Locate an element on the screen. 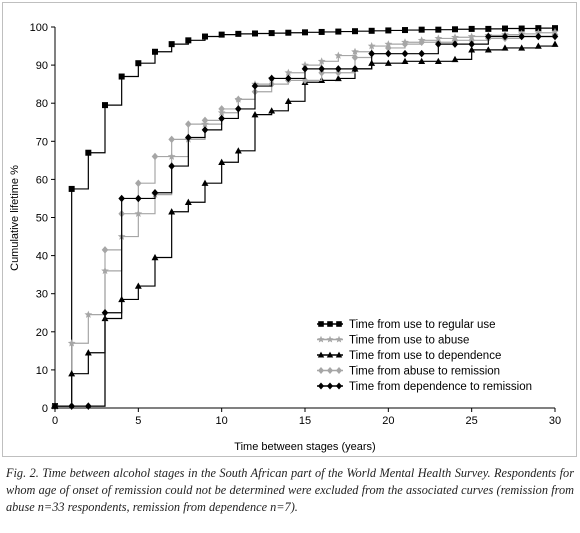 This screenshot has height=533, width=580. legend-label: Time from use to regular use is located at coordinates (422, 325).